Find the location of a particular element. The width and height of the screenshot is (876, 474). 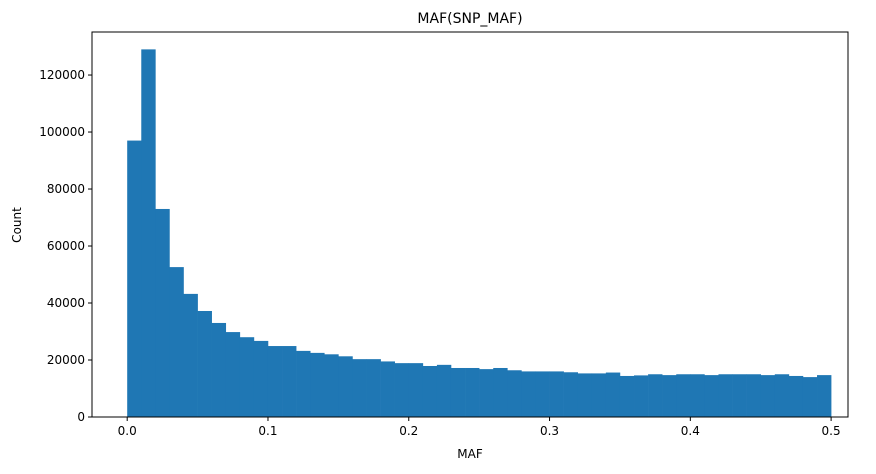

x-axis-label: MAF is located at coordinates (470, 454).